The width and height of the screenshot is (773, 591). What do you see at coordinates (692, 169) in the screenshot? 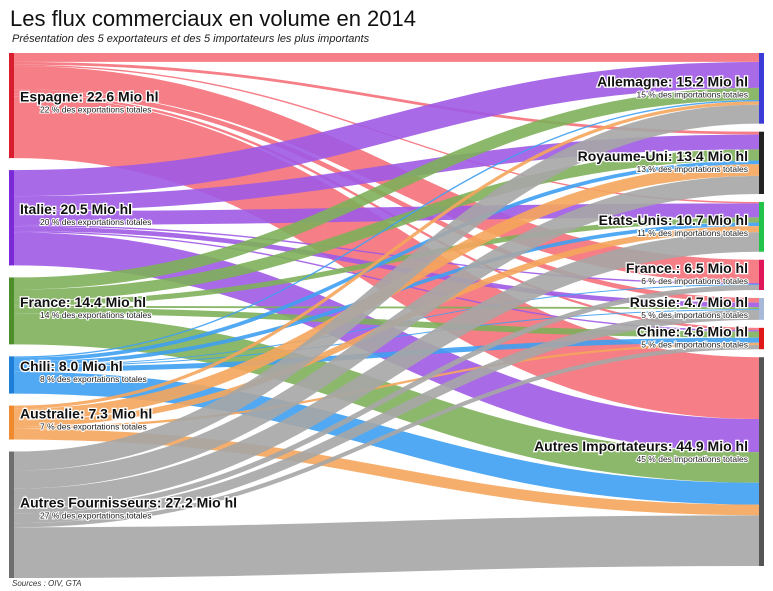
I see `importer-share-royaume-uni: 13 % des importations totales` at bounding box center [692, 169].